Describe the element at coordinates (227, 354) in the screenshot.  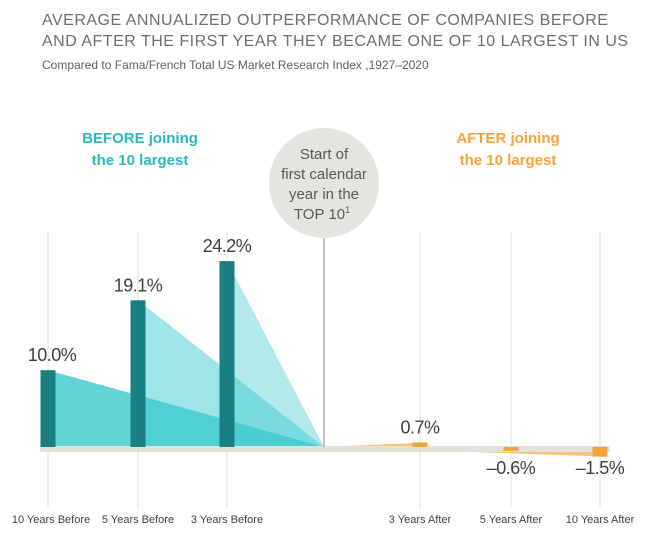
I see `bar-3-years-before` at that location.